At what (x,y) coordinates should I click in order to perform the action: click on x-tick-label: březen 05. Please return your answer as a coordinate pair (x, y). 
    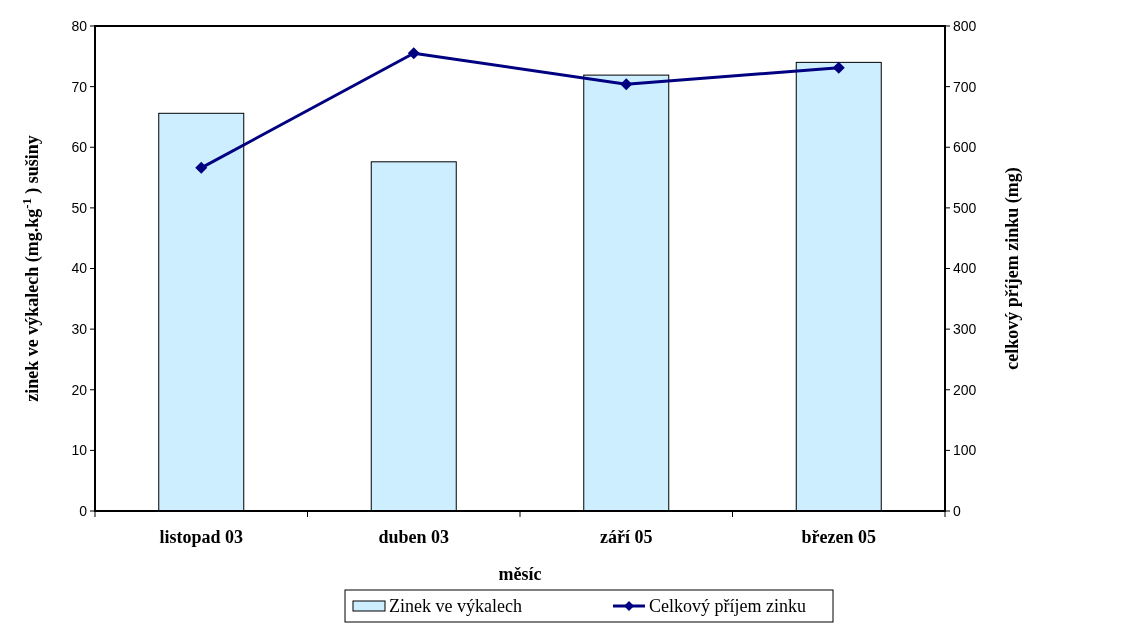
    Looking at the image, I should click on (838, 537).